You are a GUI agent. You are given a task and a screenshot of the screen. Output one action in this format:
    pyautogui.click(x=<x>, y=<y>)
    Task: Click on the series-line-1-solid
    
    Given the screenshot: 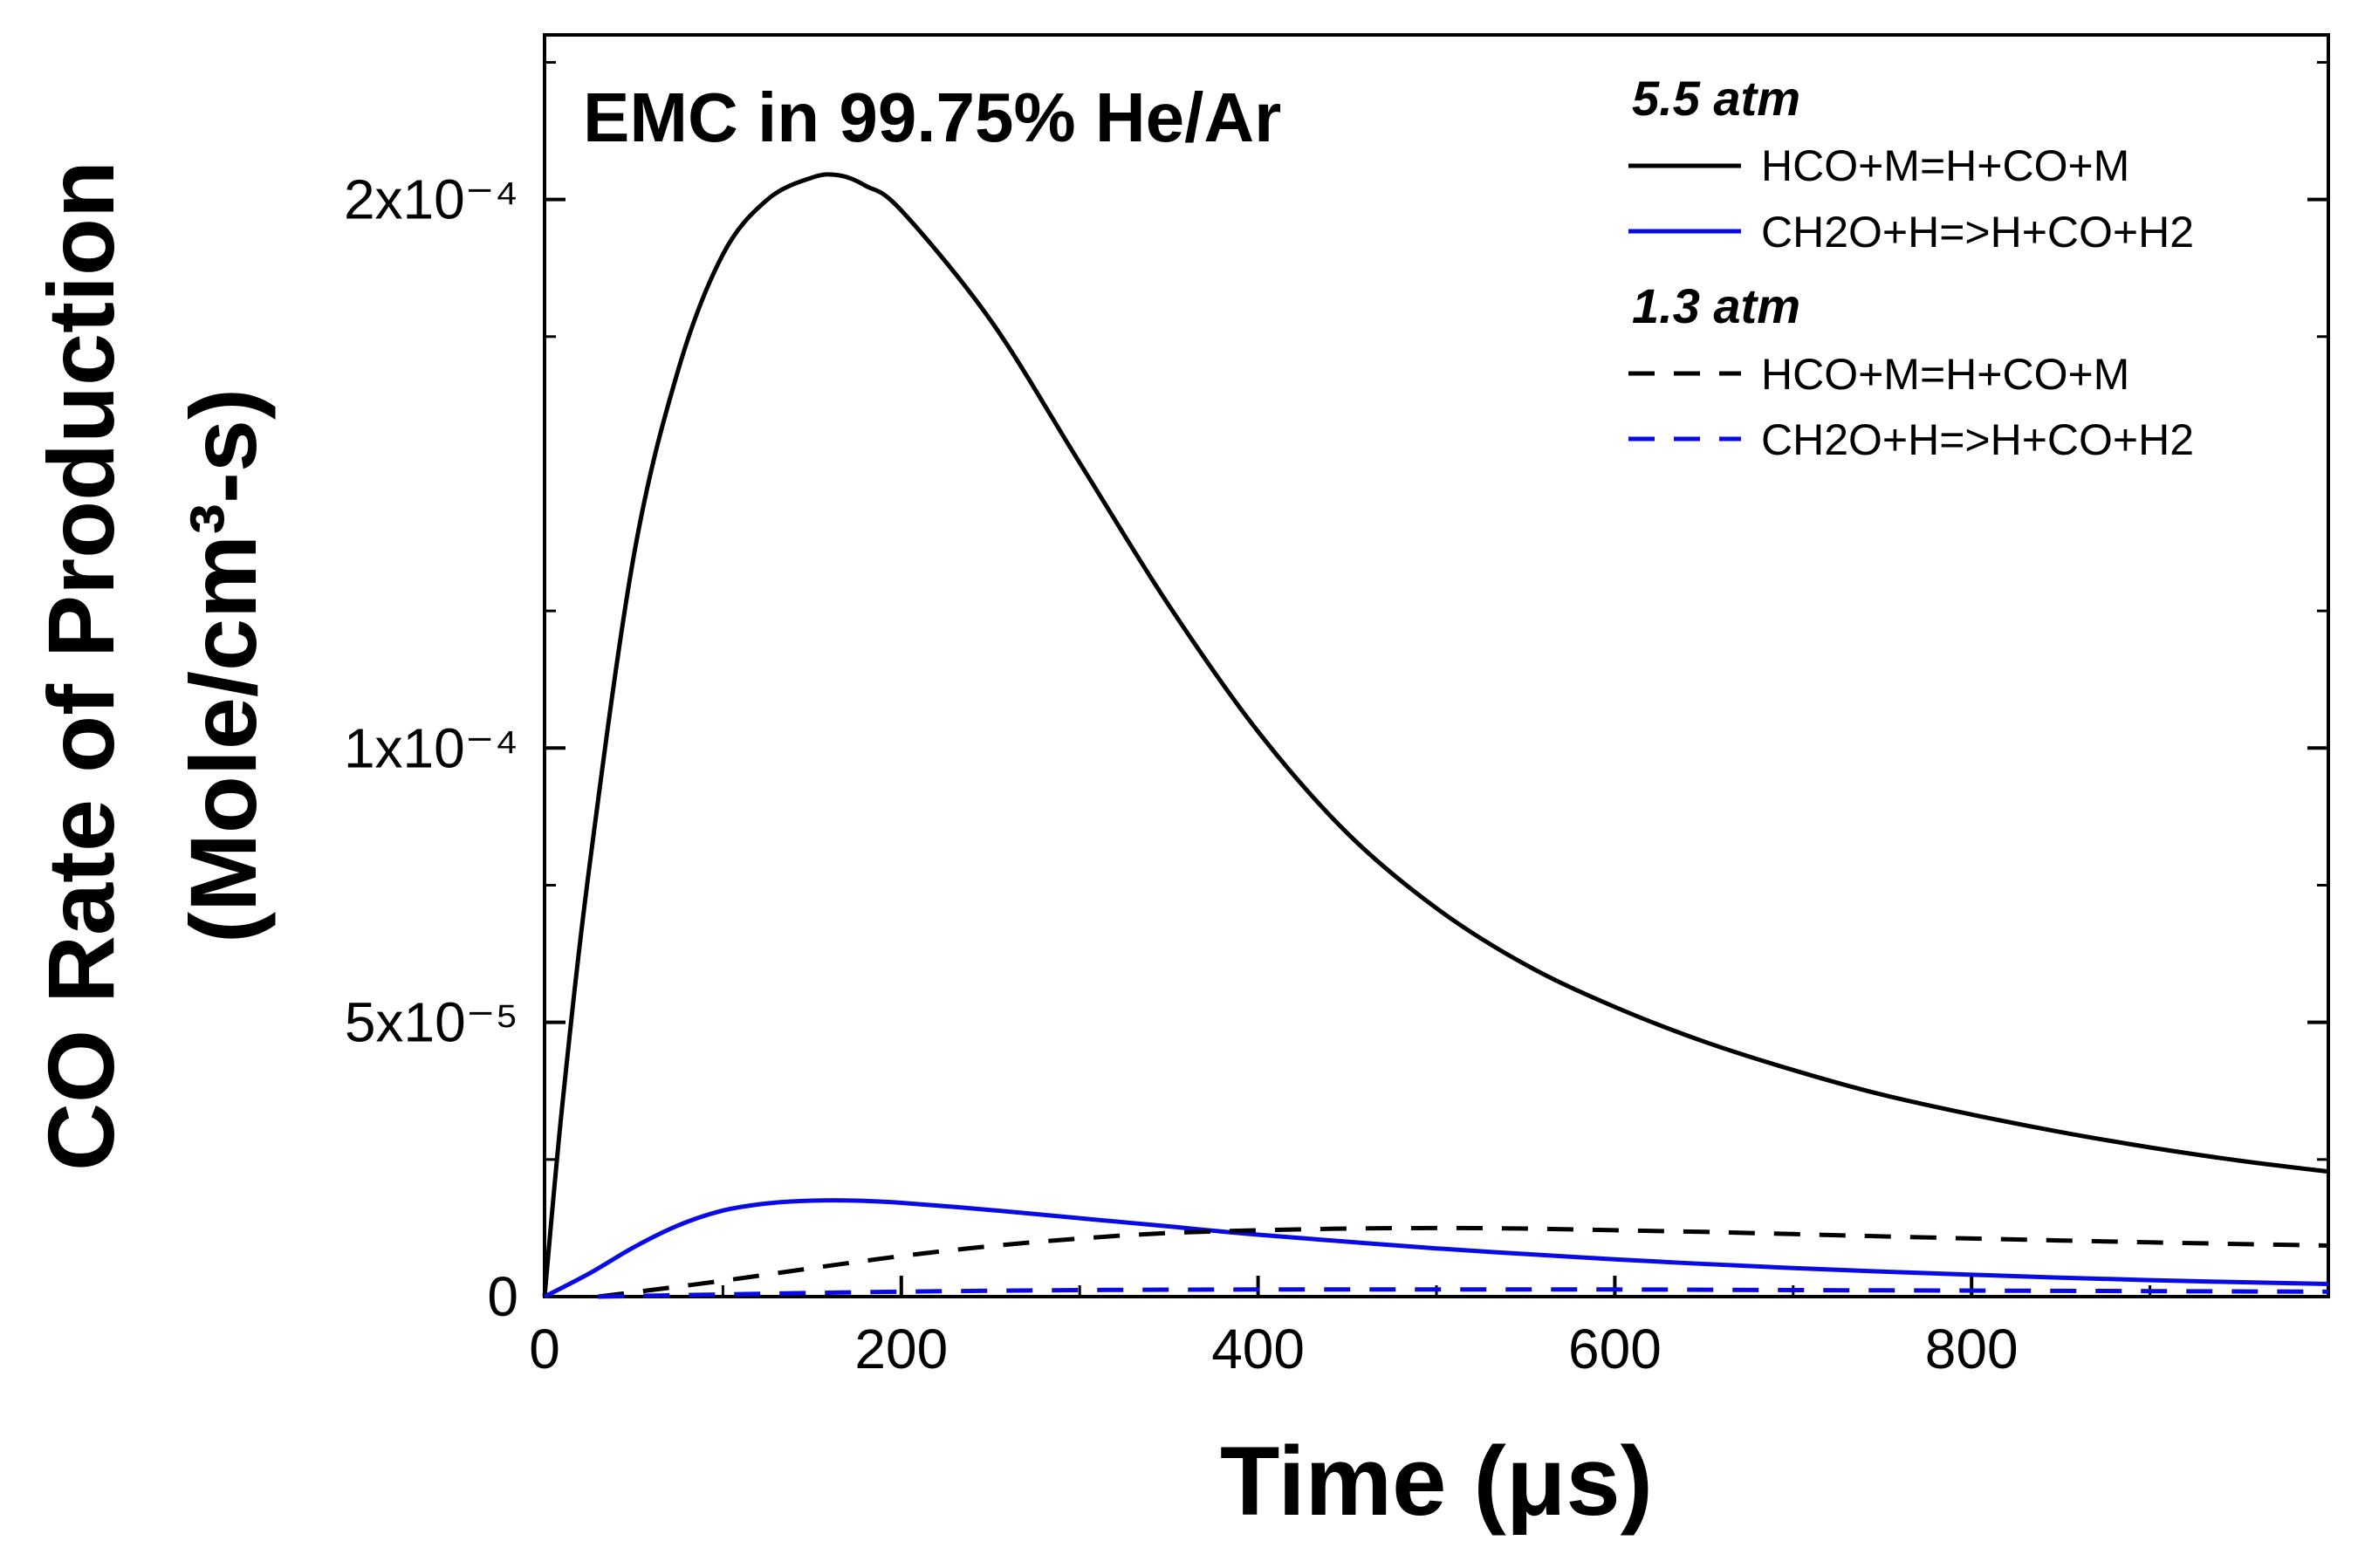 What is the action you would take?
    pyautogui.click(x=1436, y=1248)
    